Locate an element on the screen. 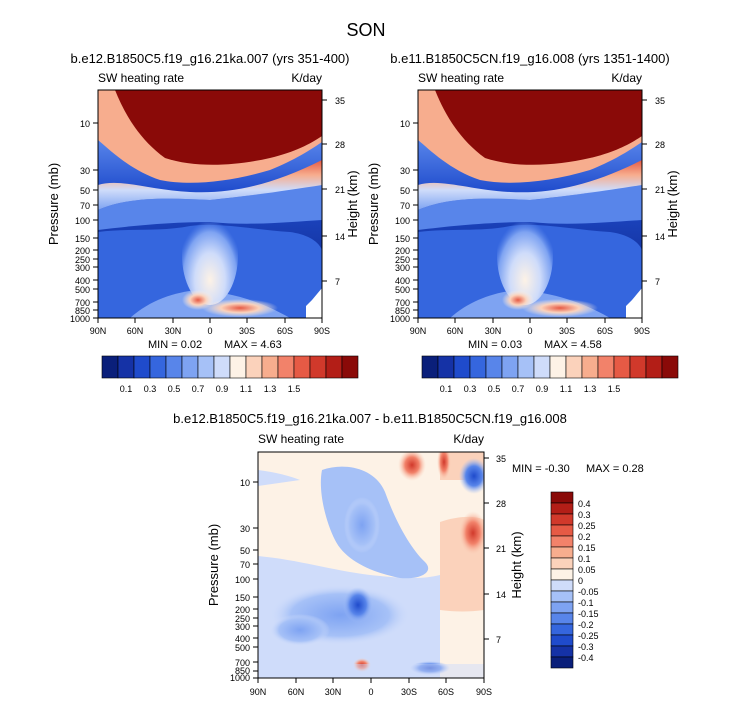 This screenshot has height=701, width=733. y-tick-label: 500 is located at coordinates (402, 290).